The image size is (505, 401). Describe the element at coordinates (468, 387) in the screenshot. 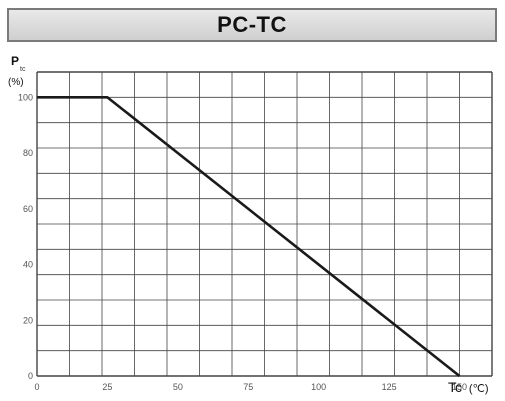

I see `x-axis-label: Tc (℃)` at that location.